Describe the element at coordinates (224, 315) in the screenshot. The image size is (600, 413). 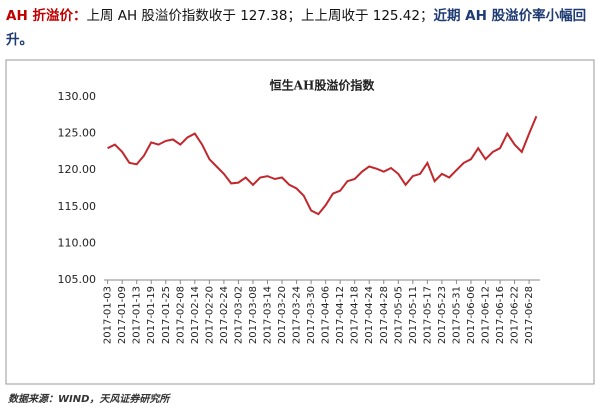
I see `x-tick-label: 2017-02-24` at that location.